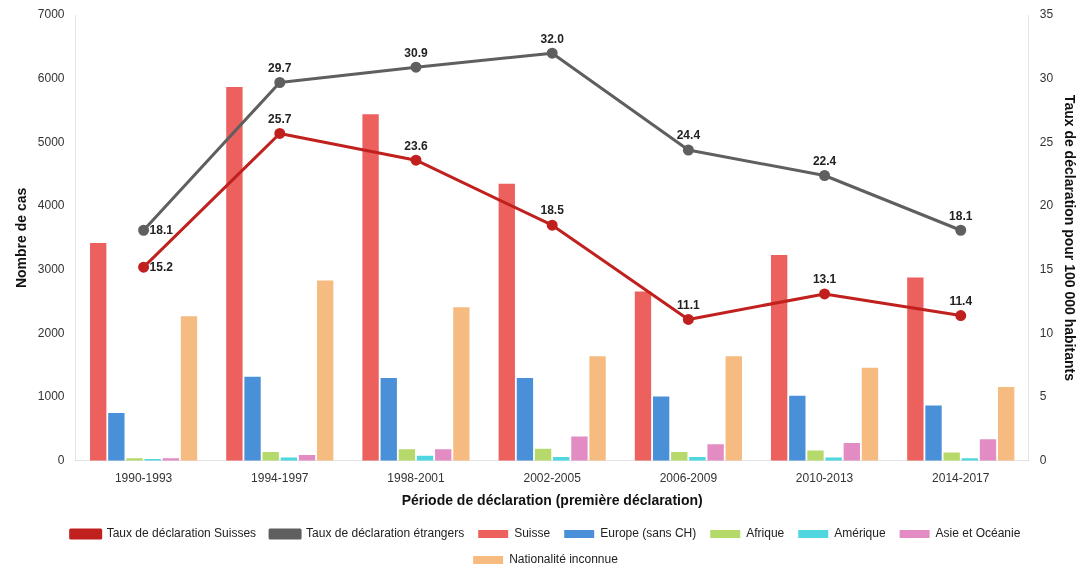  Describe the element at coordinates (385, 533) in the screenshot. I see `legend-label: Taux de déclaration étrangers` at that location.